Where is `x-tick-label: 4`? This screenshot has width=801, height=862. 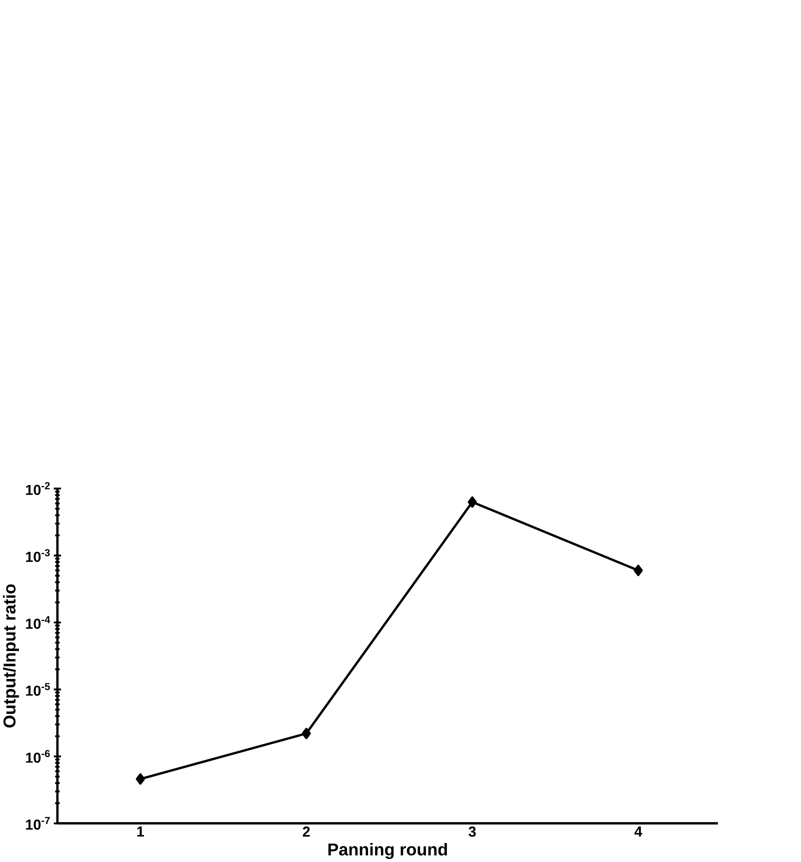
x-tick-label: 4 is located at coordinates (638, 831).